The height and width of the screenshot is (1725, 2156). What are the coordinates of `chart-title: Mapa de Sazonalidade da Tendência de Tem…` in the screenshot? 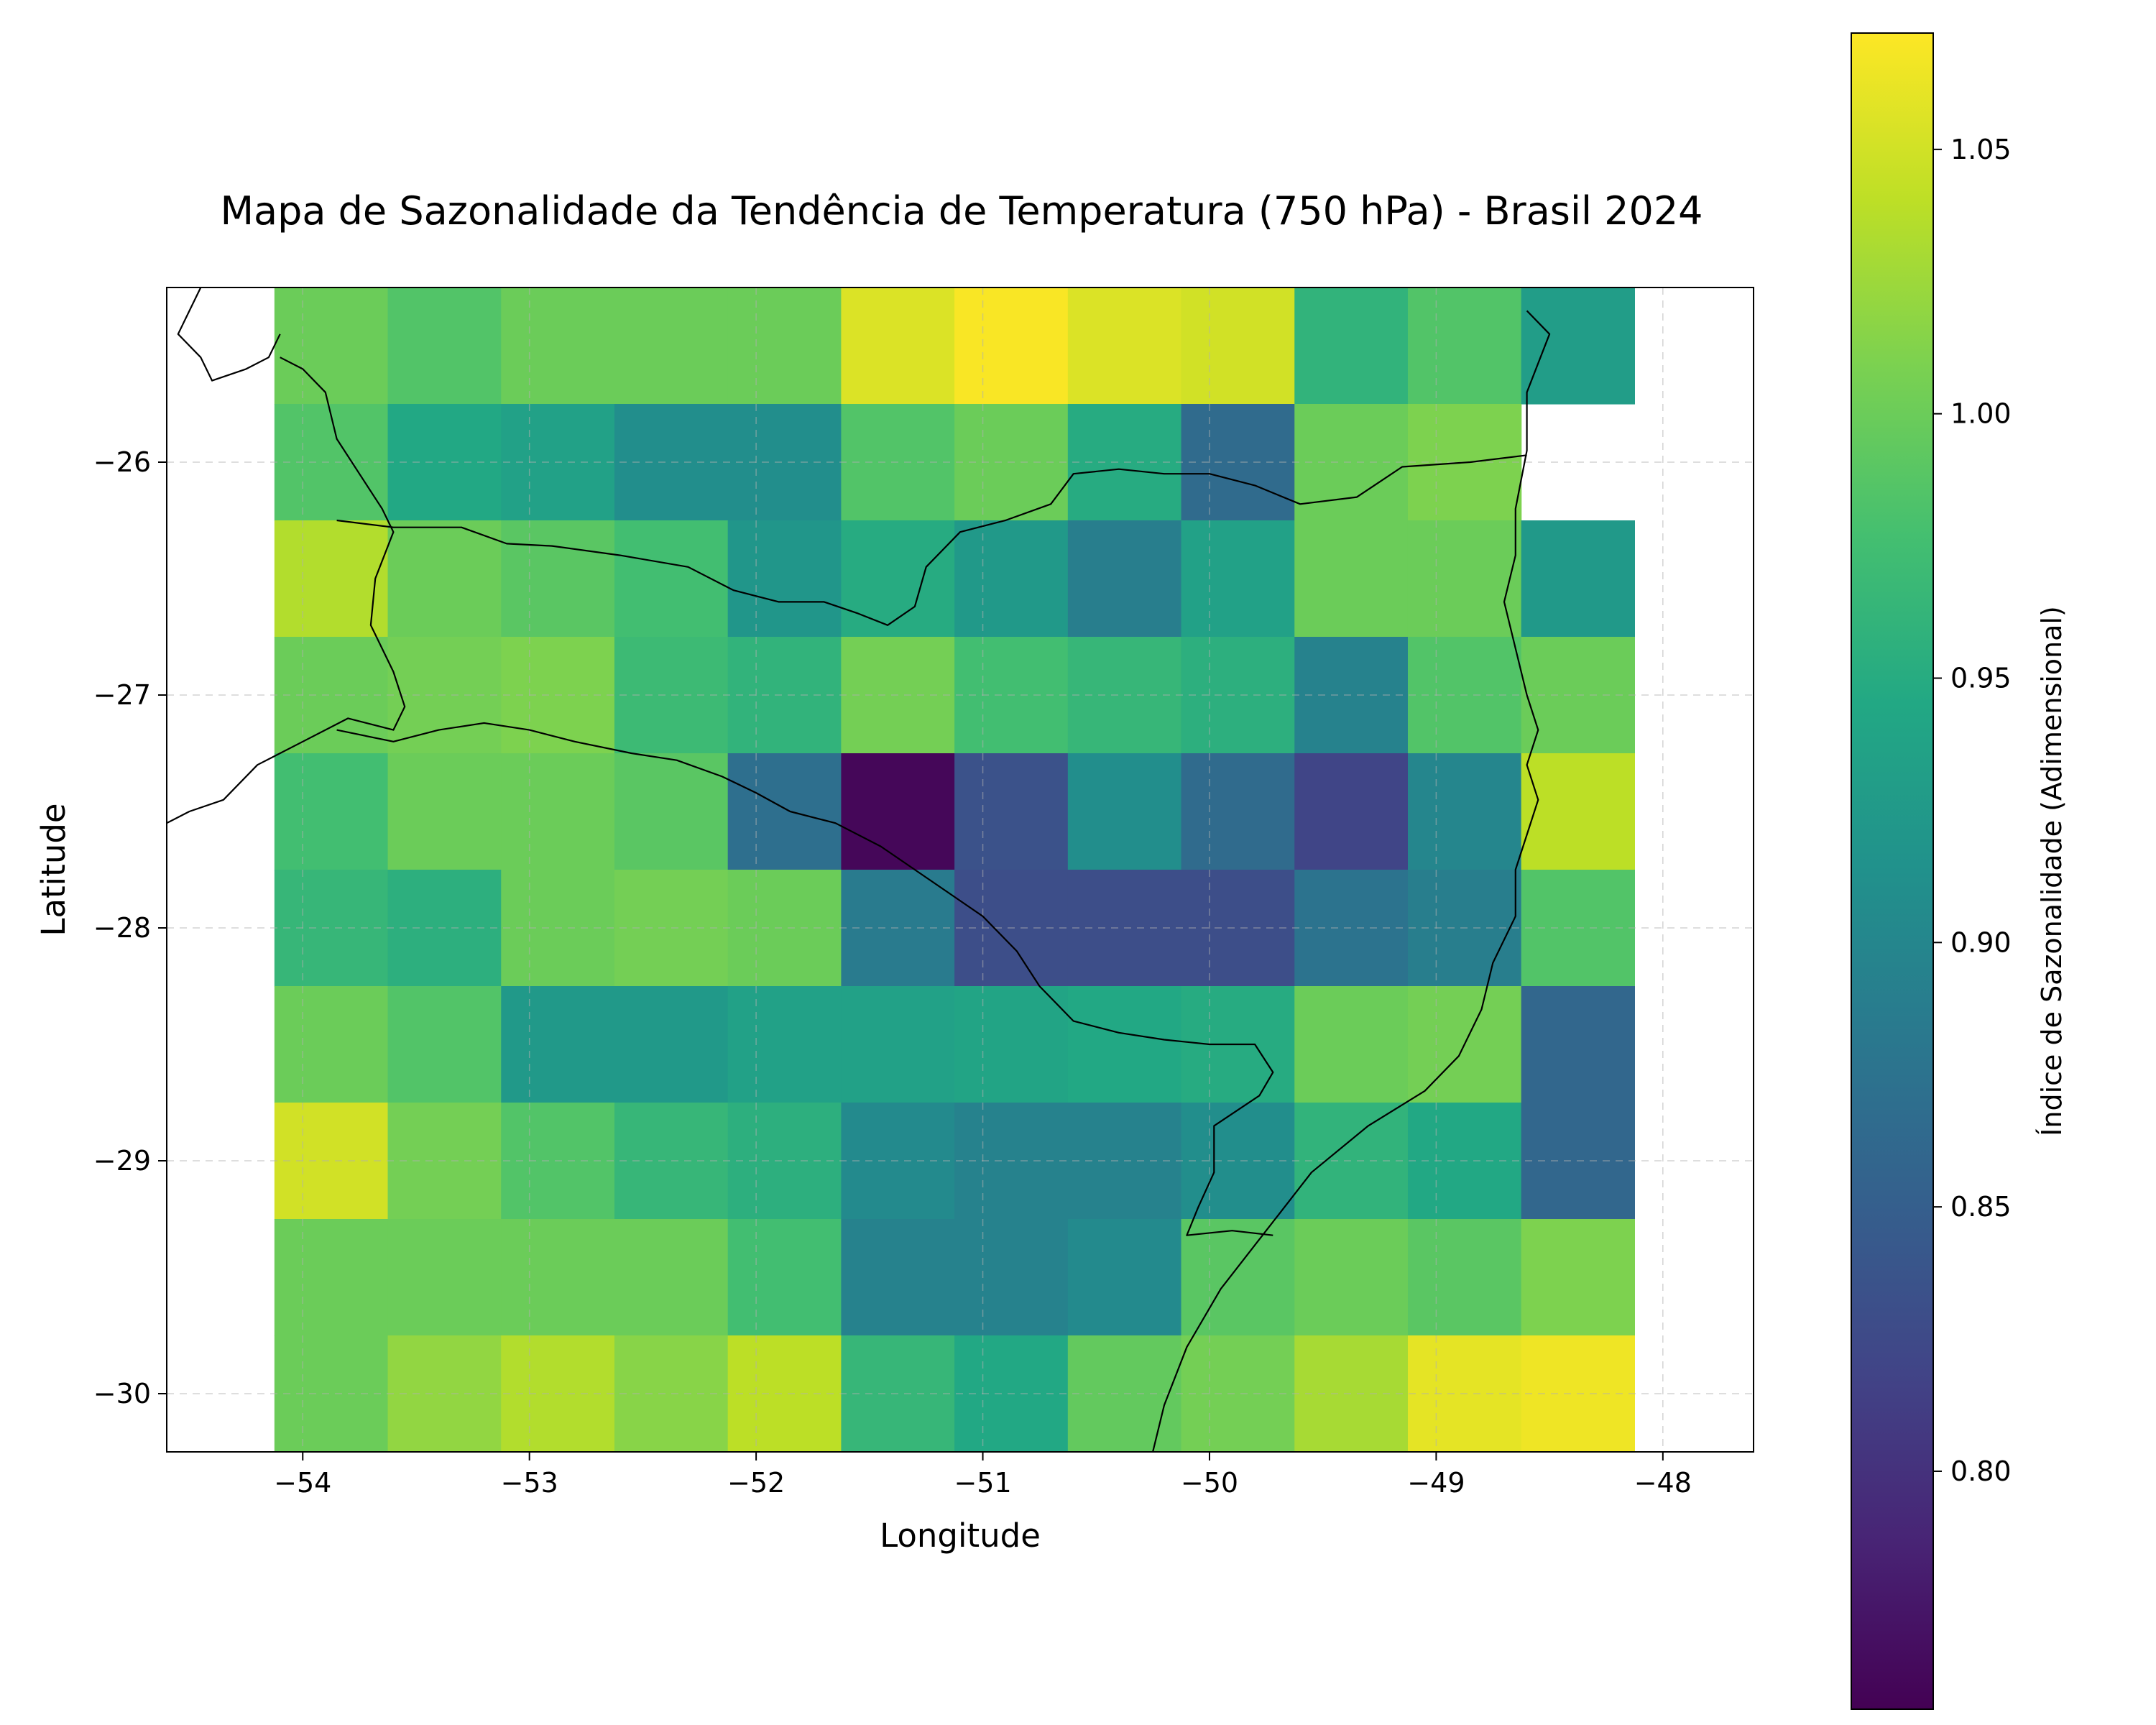 It's located at (961, 211).